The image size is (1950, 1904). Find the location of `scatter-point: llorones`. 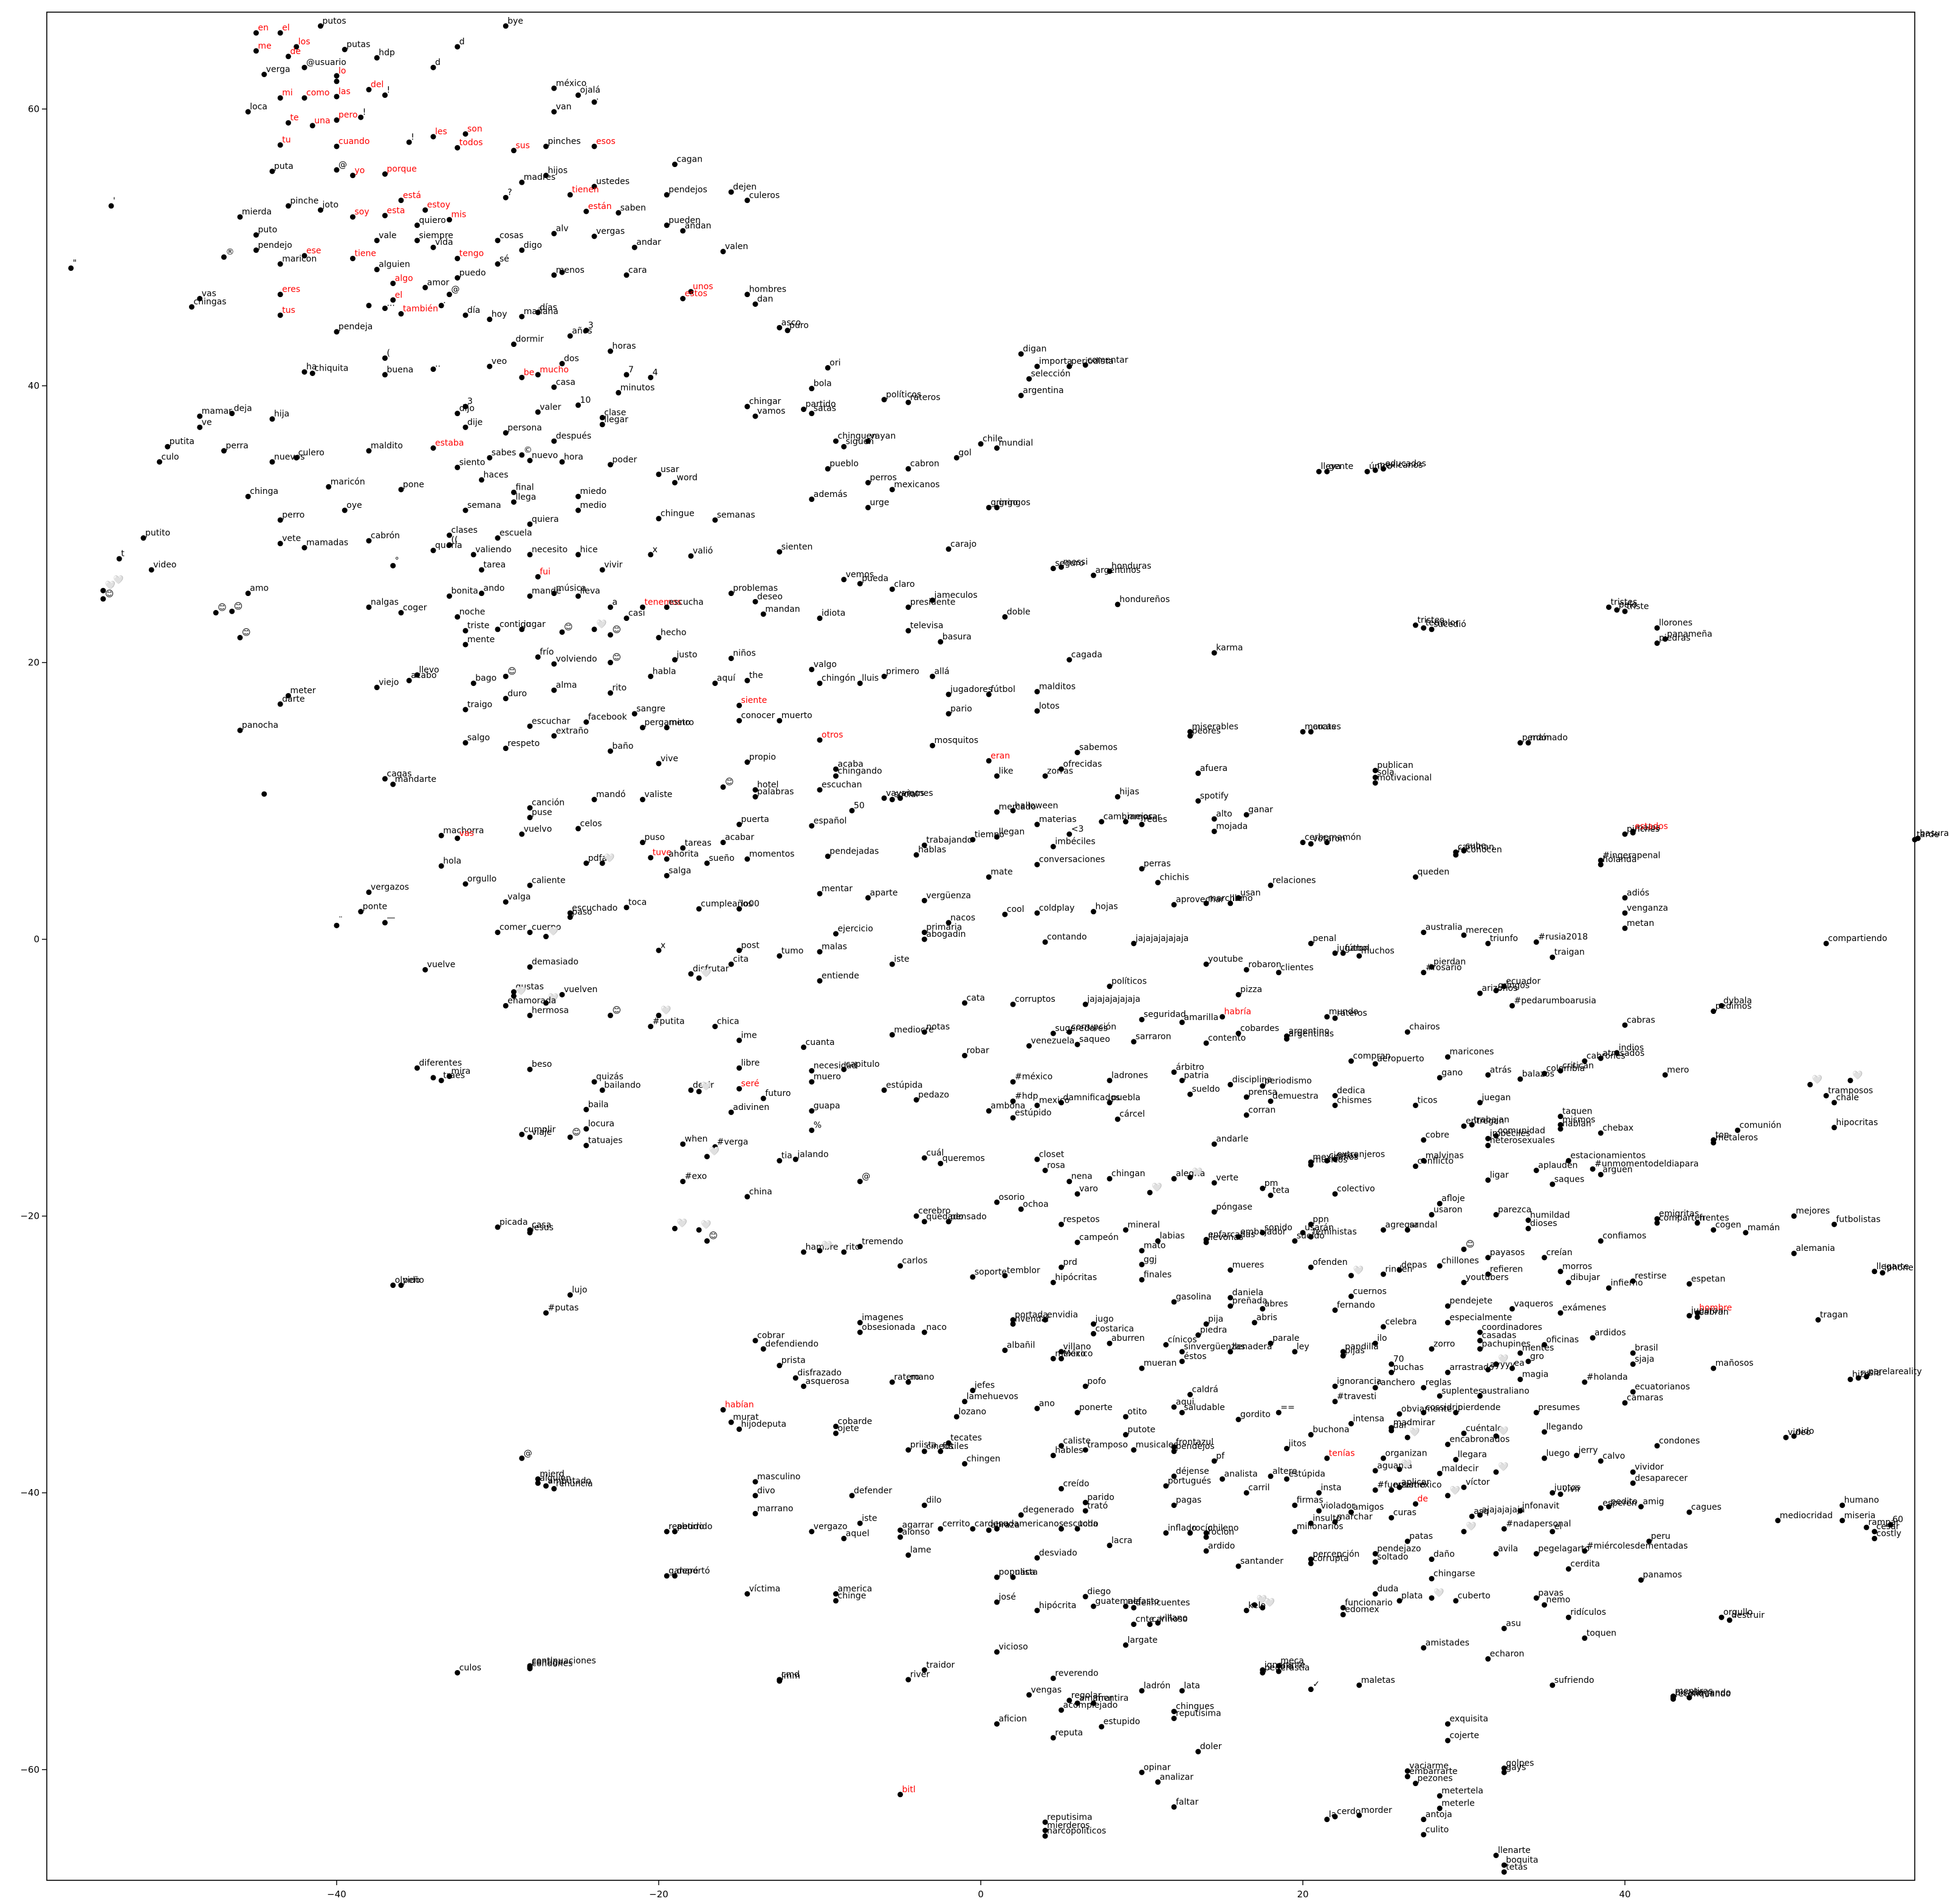

scatter-point: llorones is located at coordinates (1673, 624).